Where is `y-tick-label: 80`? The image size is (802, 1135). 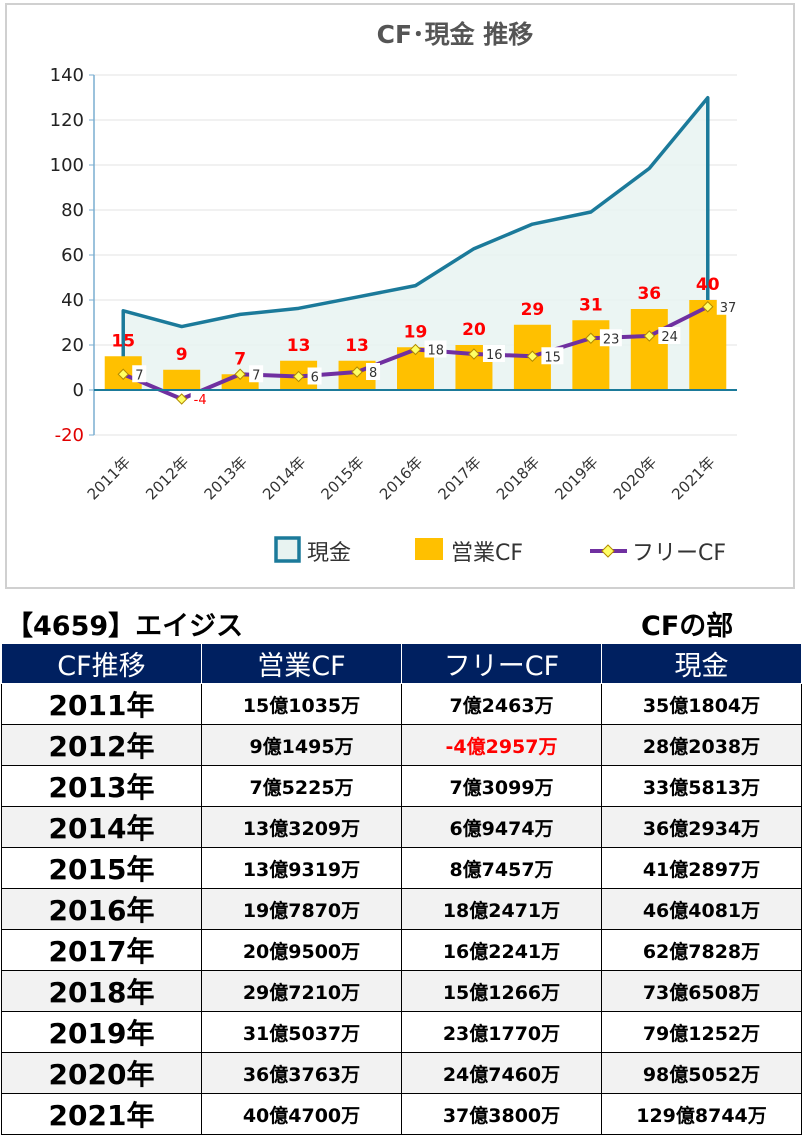
y-tick-label: 80 is located at coordinates (72, 210).